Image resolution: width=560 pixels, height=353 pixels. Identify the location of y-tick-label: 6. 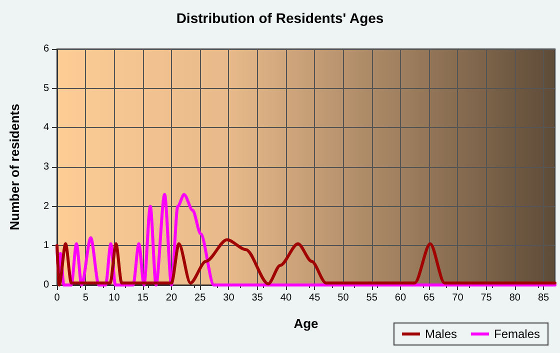
(46, 49).